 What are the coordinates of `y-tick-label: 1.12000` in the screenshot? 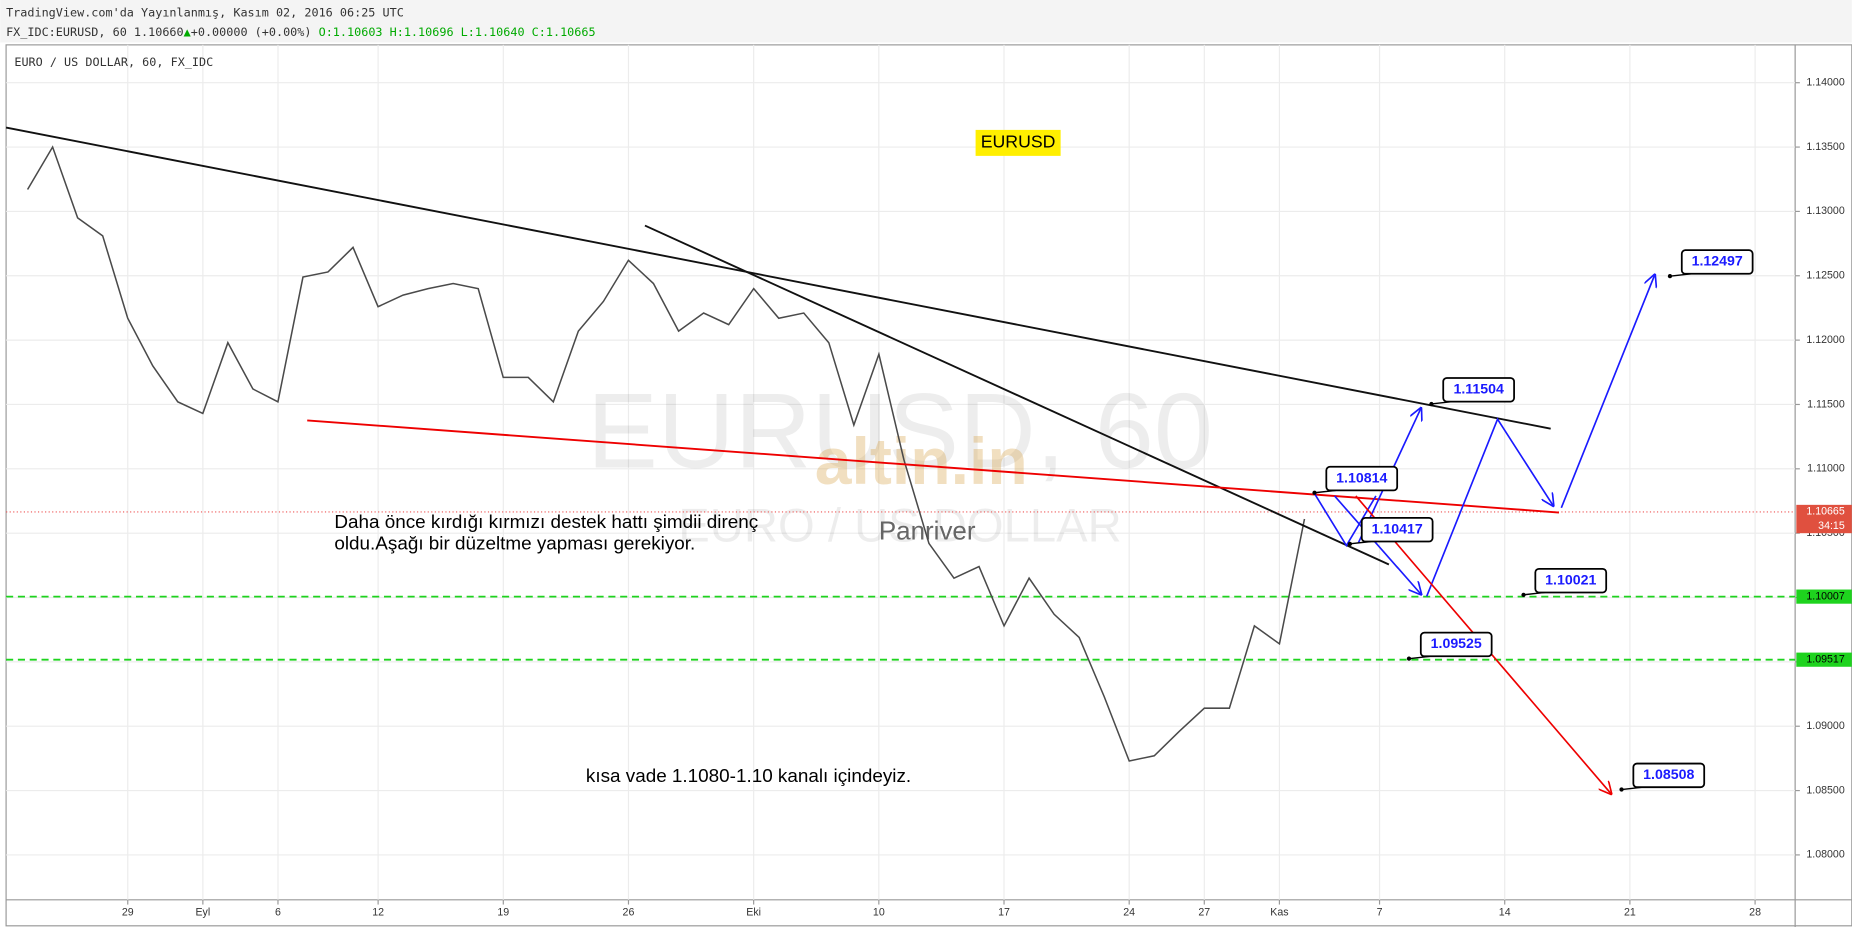 It's located at (1825, 340).